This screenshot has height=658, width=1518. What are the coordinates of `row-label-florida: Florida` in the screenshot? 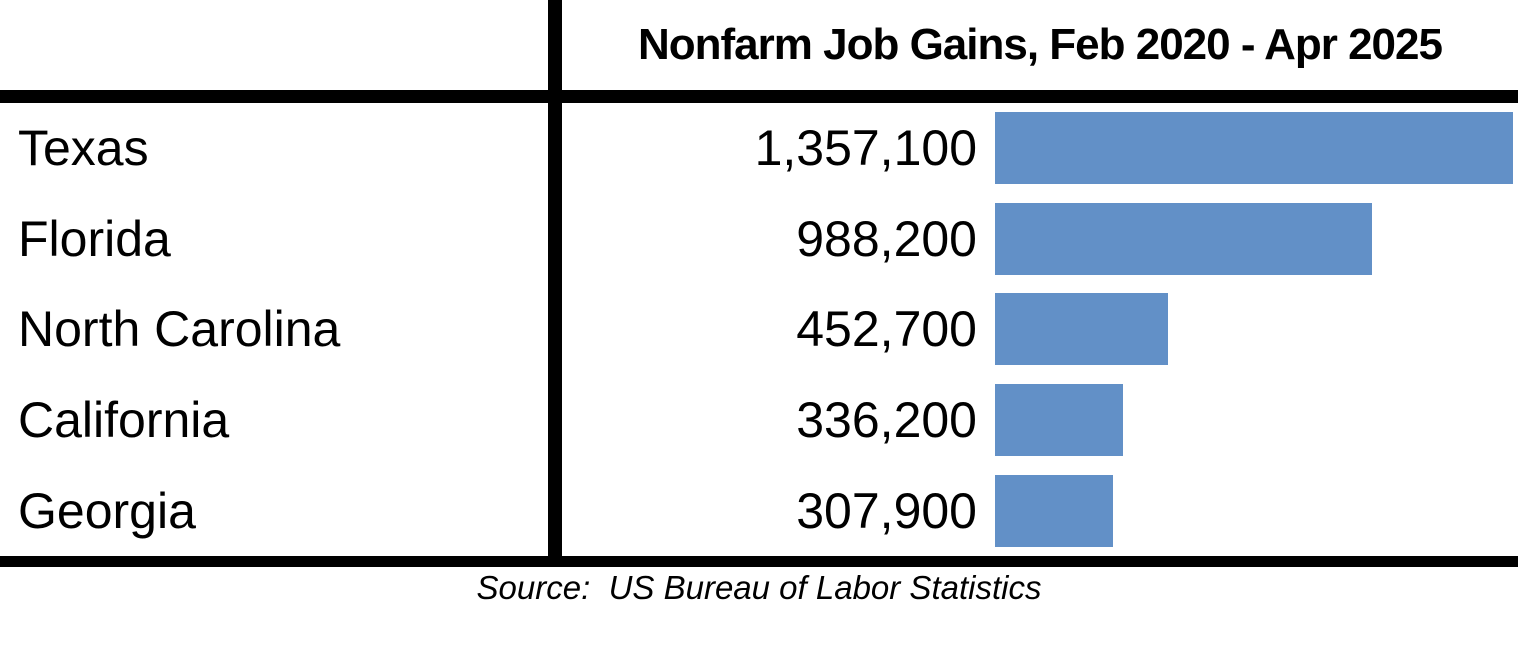 It's located at (94, 238).